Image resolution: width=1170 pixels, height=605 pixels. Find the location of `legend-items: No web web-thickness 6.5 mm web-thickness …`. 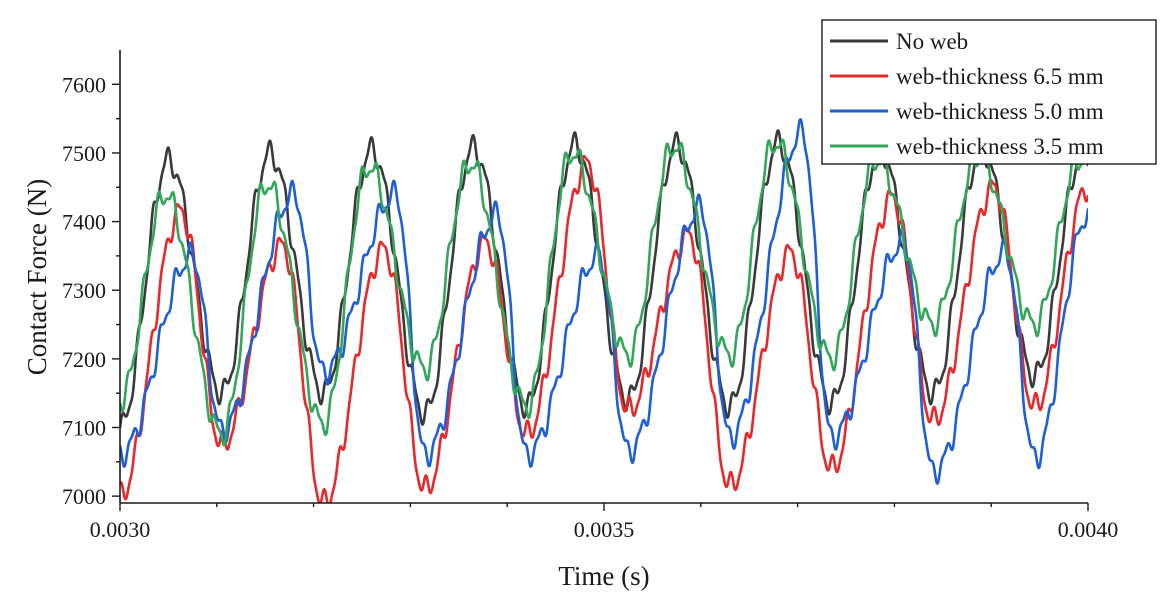

legend-items: No web web-thickness 6.5 mm web-thickness … is located at coordinates (967, 94).